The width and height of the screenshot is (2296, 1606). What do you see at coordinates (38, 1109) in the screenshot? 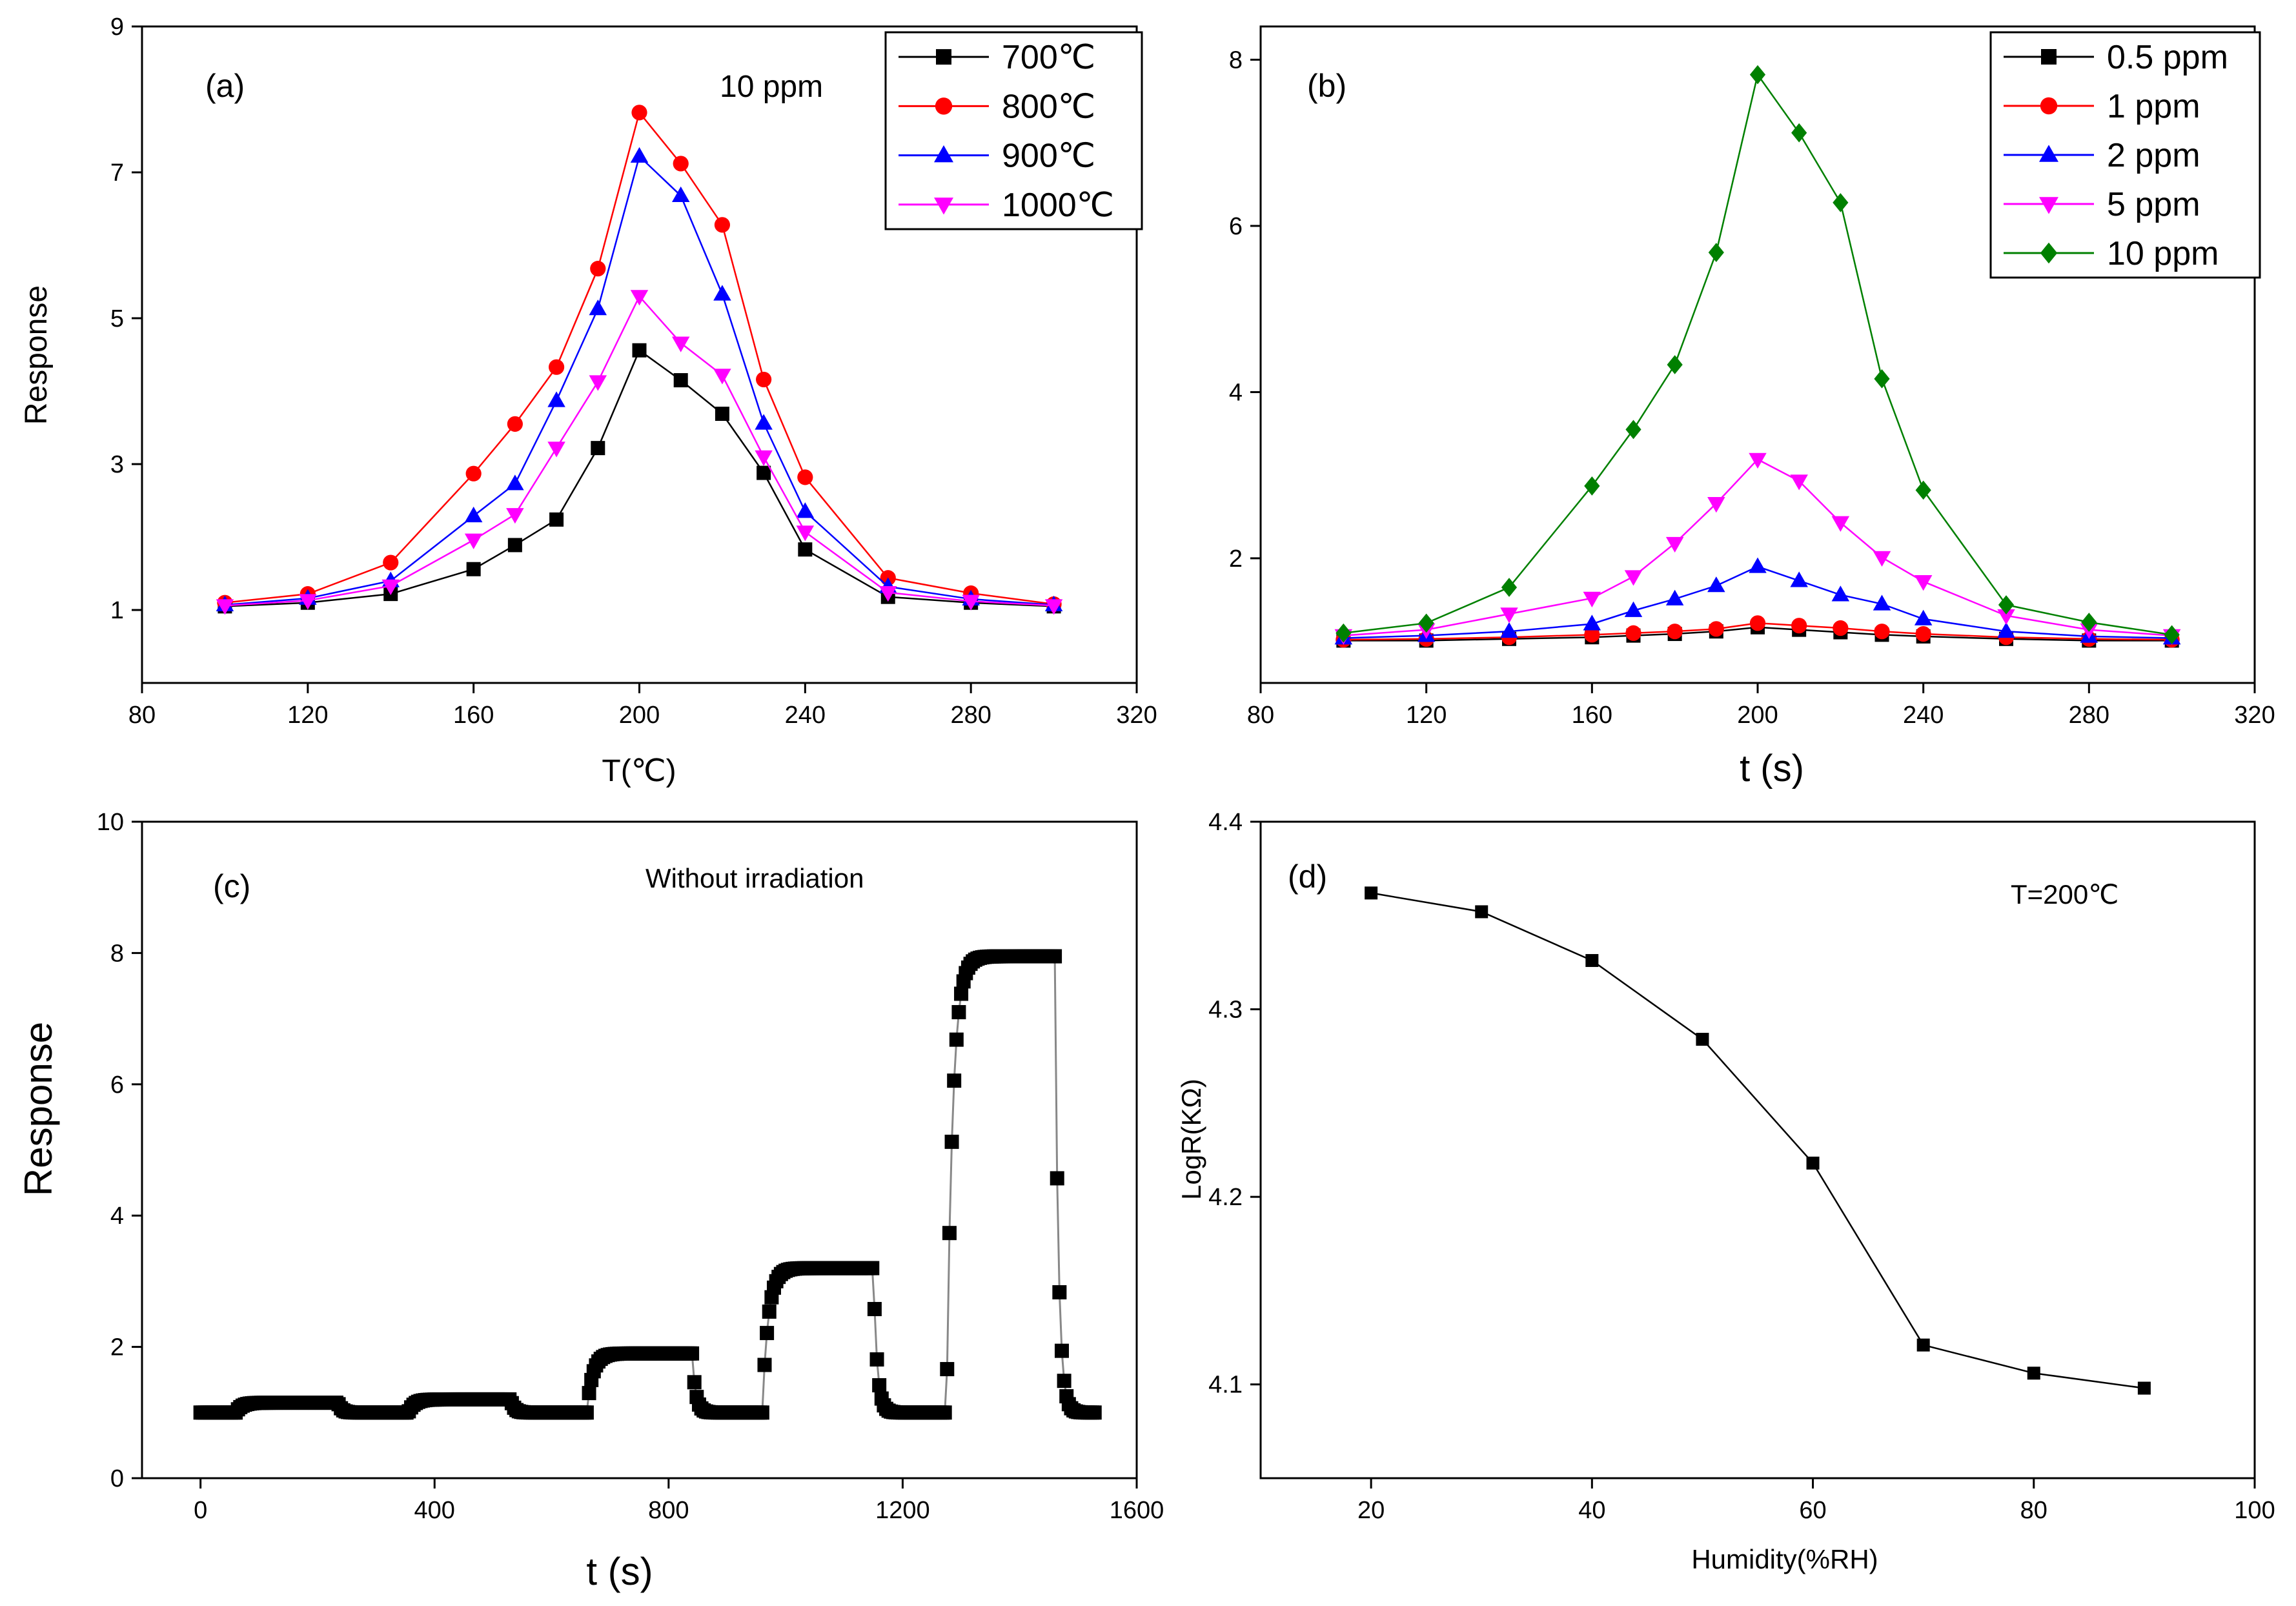
I see `panel-c-y-axis-label: Response` at bounding box center [38, 1109].